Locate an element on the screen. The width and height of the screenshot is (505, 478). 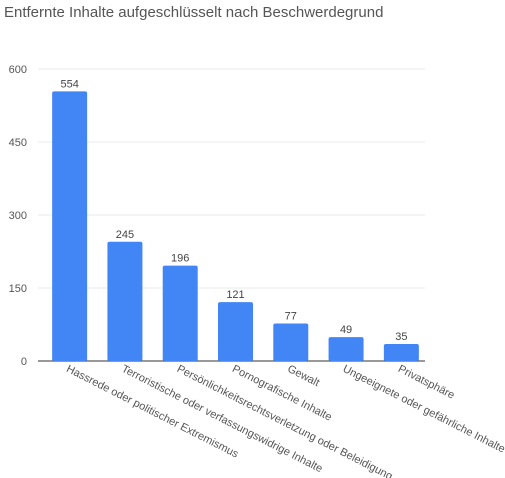
y-tick-label: 450 is located at coordinates (18, 143).